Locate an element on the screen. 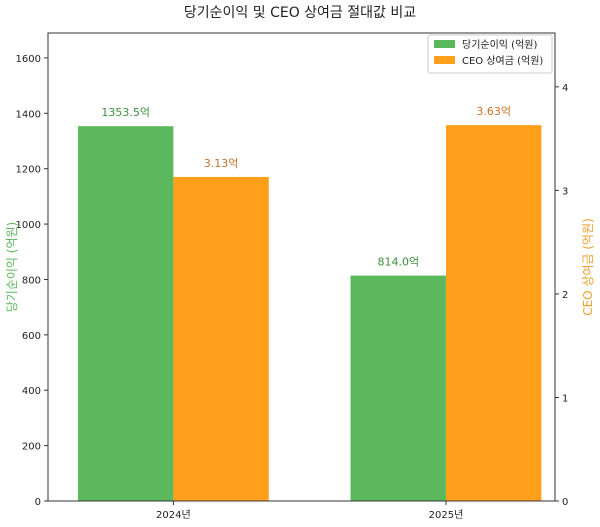 This screenshot has height=527, width=600. y-left-tick-label: 0 is located at coordinates (38, 502).